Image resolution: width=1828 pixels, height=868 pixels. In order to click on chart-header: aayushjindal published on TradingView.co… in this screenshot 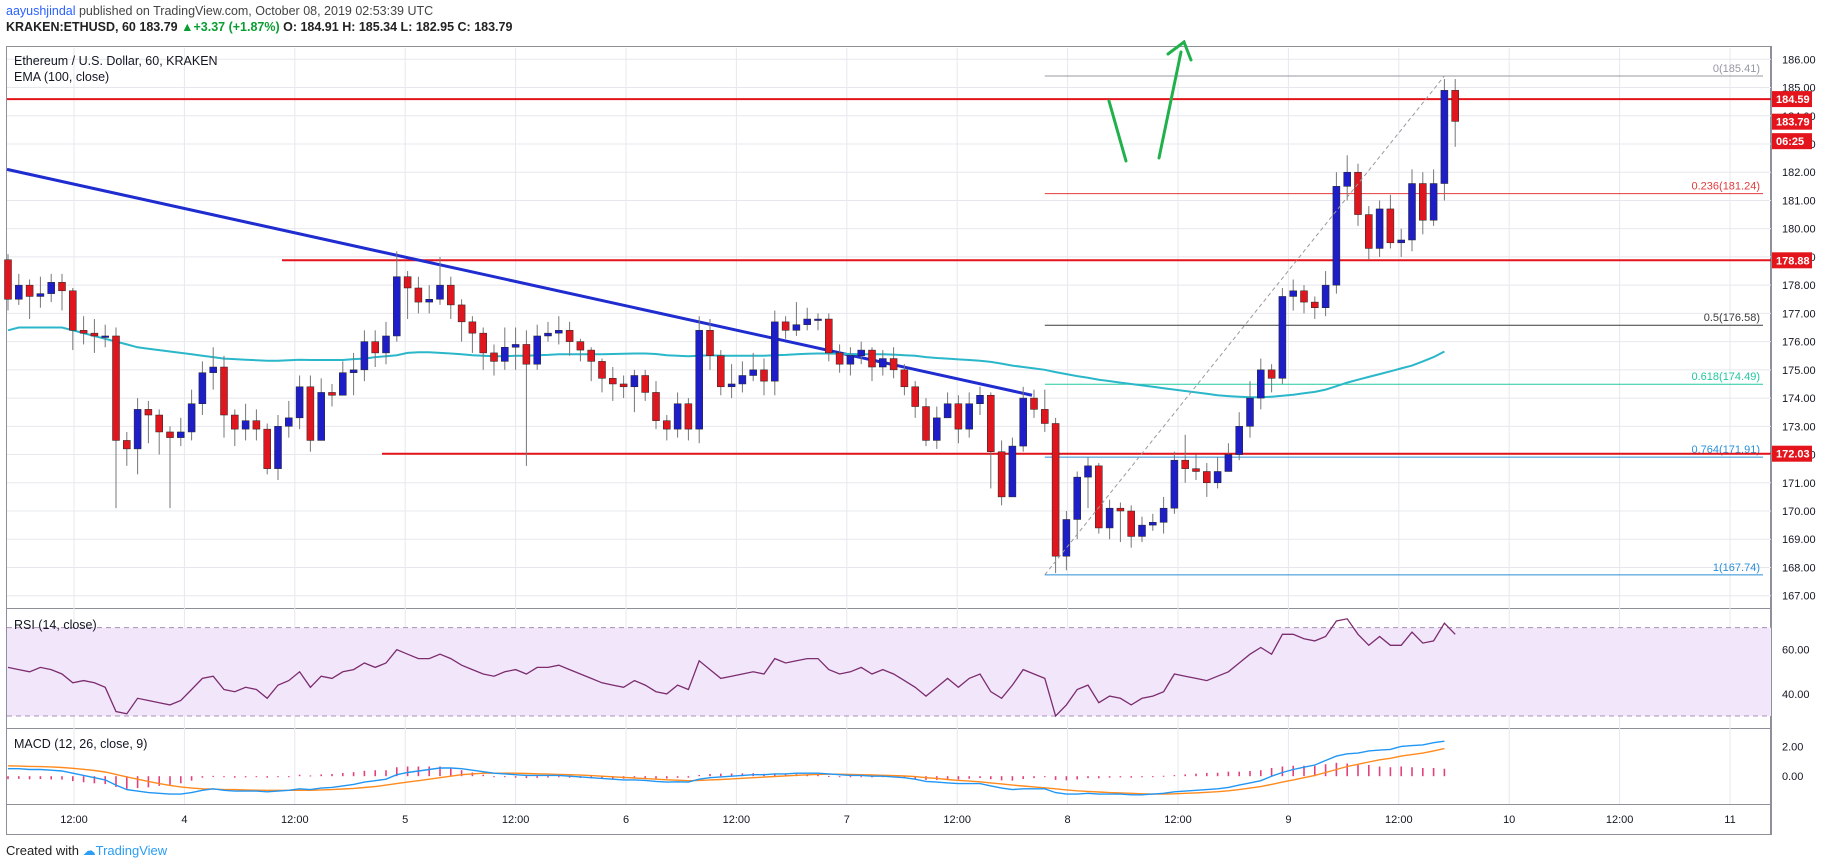, I will do `click(914, 20)`.